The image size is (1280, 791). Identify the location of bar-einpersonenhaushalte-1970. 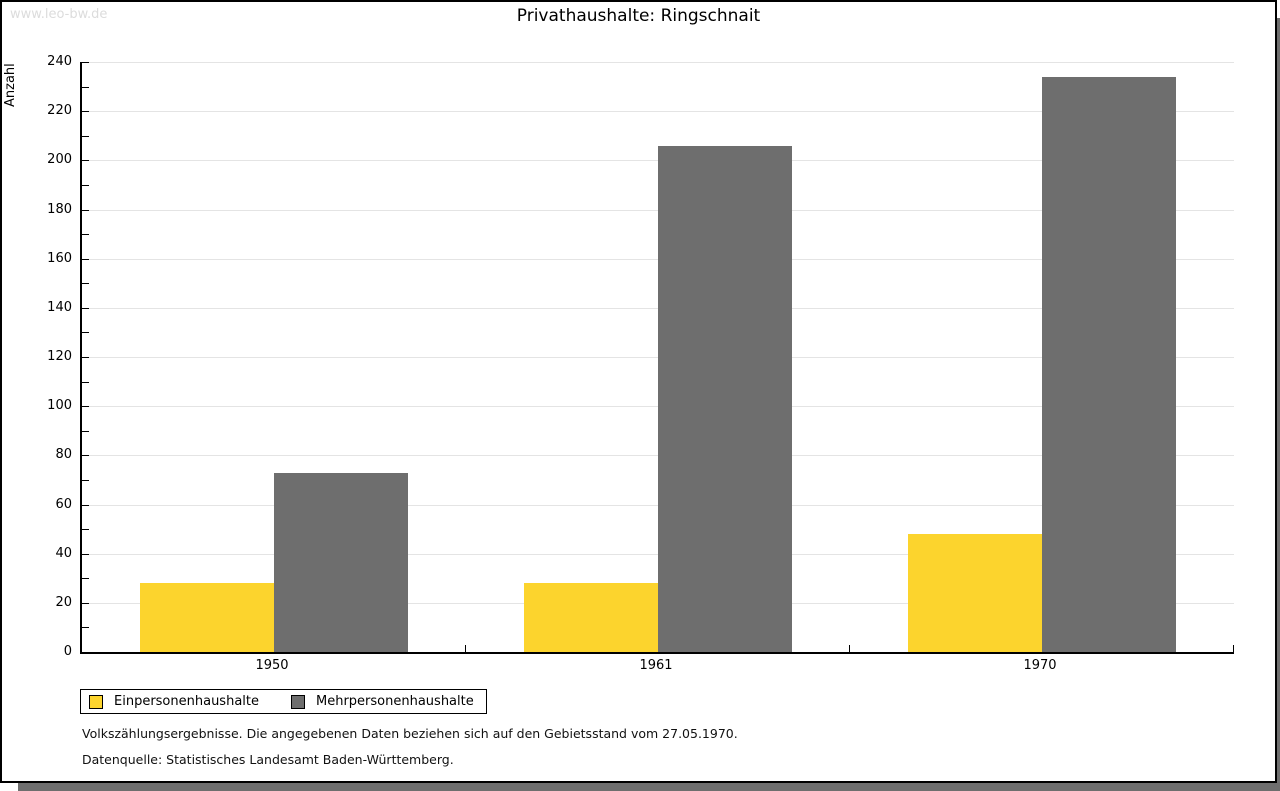
(975, 593).